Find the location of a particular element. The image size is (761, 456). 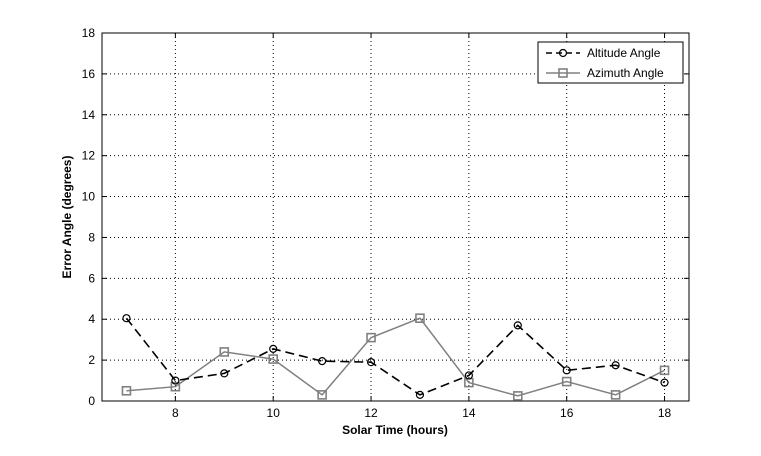

x-tick-label: 18 is located at coordinates (665, 413).